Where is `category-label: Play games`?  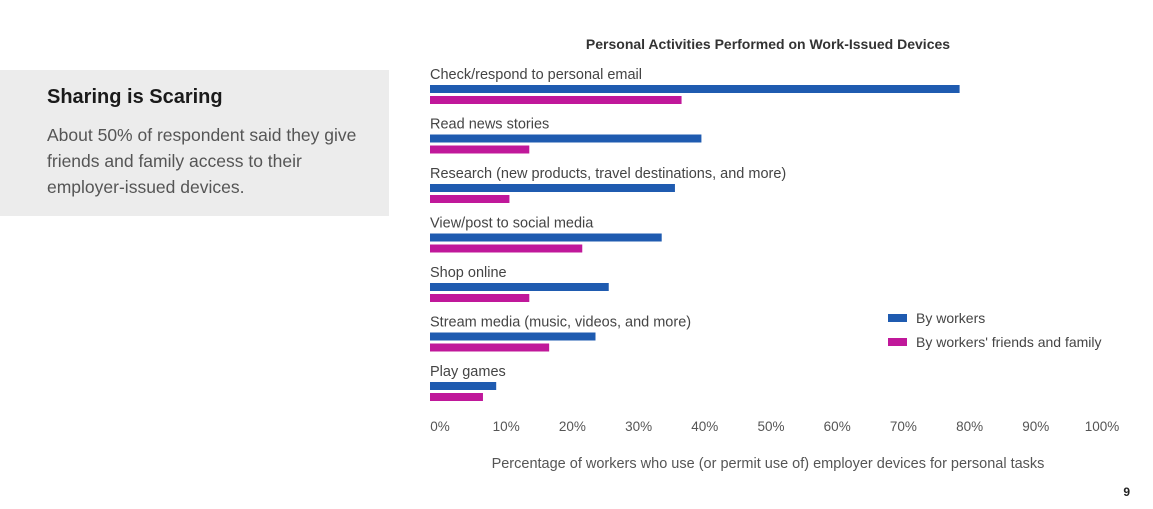
category-label: Play games is located at coordinates (468, 372).